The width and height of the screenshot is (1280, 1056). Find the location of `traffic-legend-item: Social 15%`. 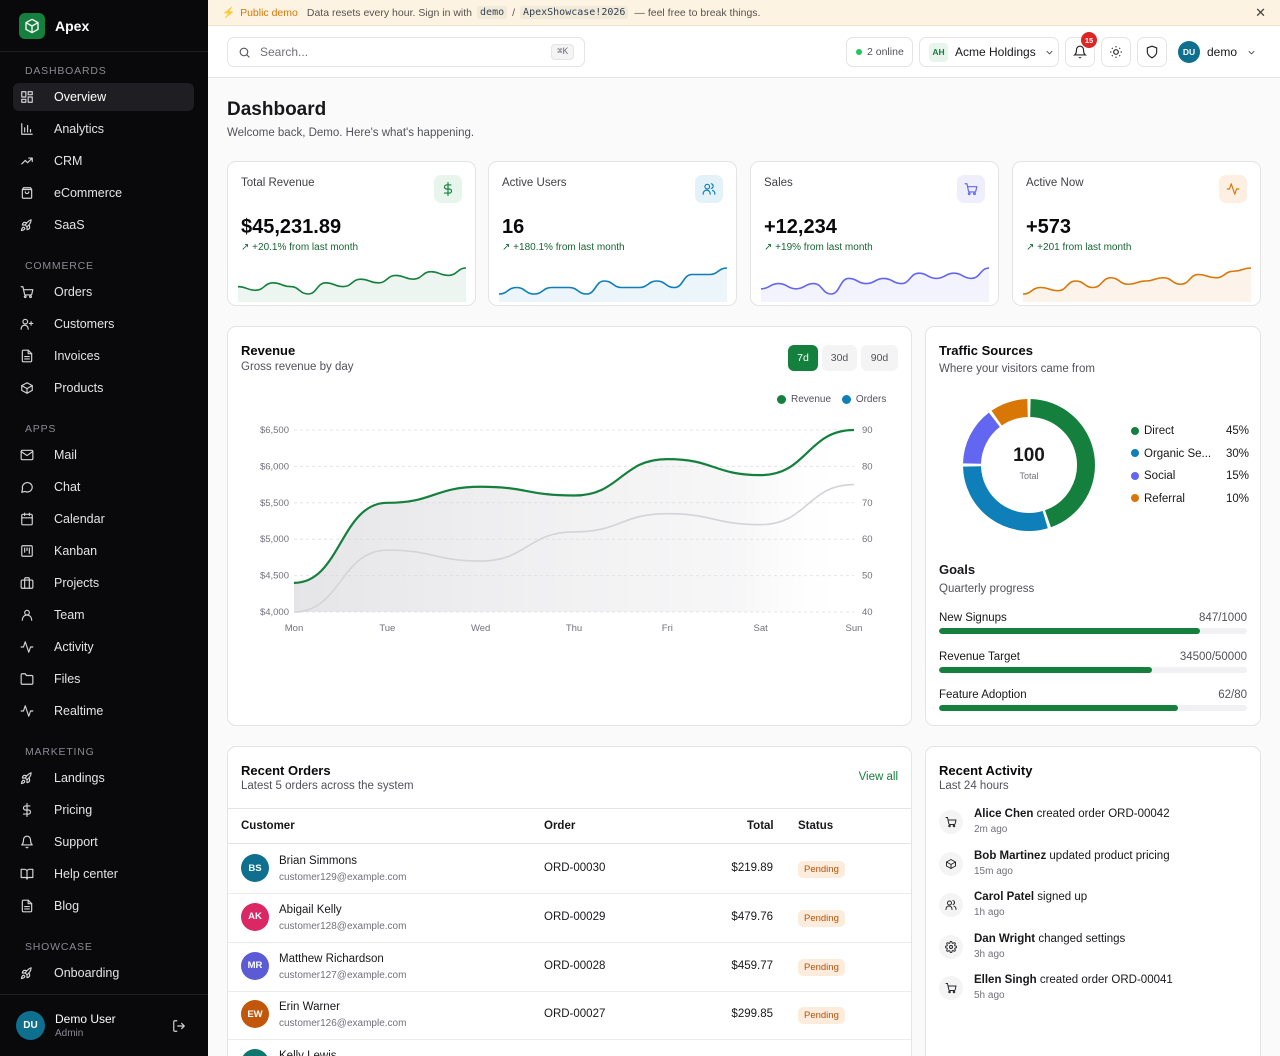

traffic-legend-item: Social 15% is located at coordinates (1190, 479).